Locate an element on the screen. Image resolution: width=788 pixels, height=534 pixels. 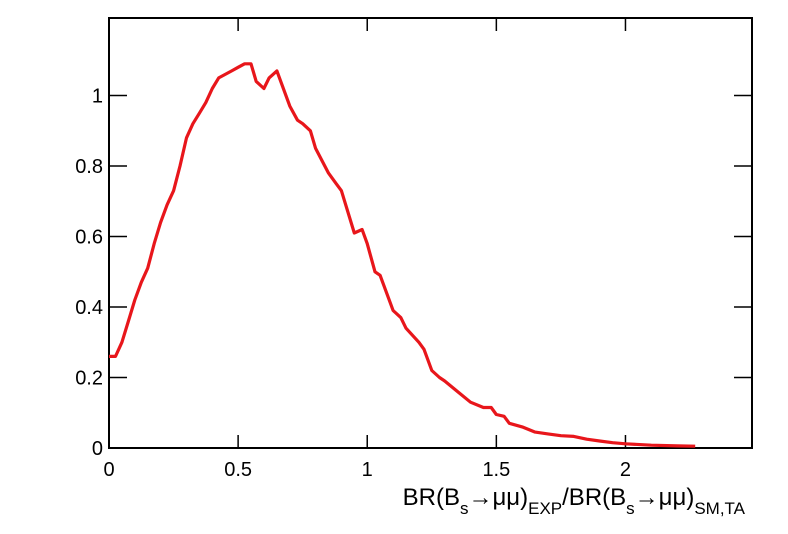
x-axis-label-subscript: EXP is located at coordinates (545, 508).